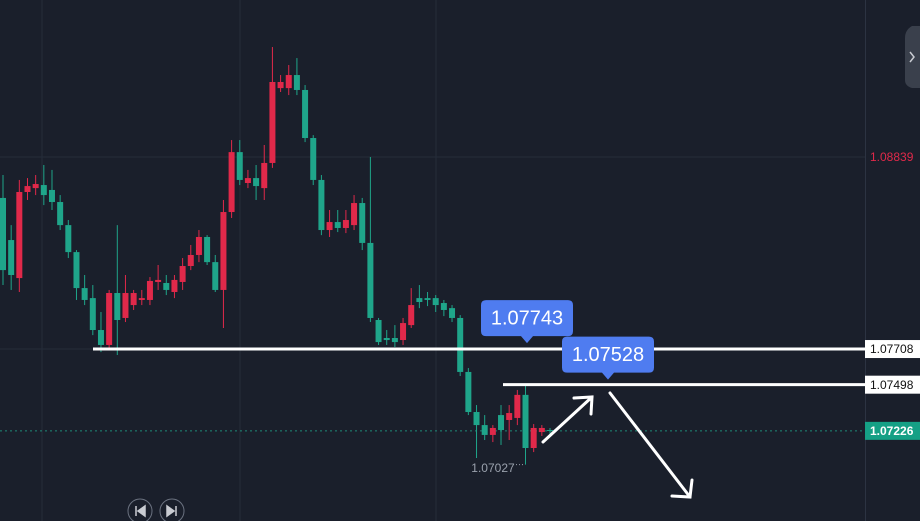 The width and height of the screenshot is (920, 521). What do you see at coordinates (892, 157) in the screenshot?
I see `price-label: 1.08839` at bounding box center [892, 157].